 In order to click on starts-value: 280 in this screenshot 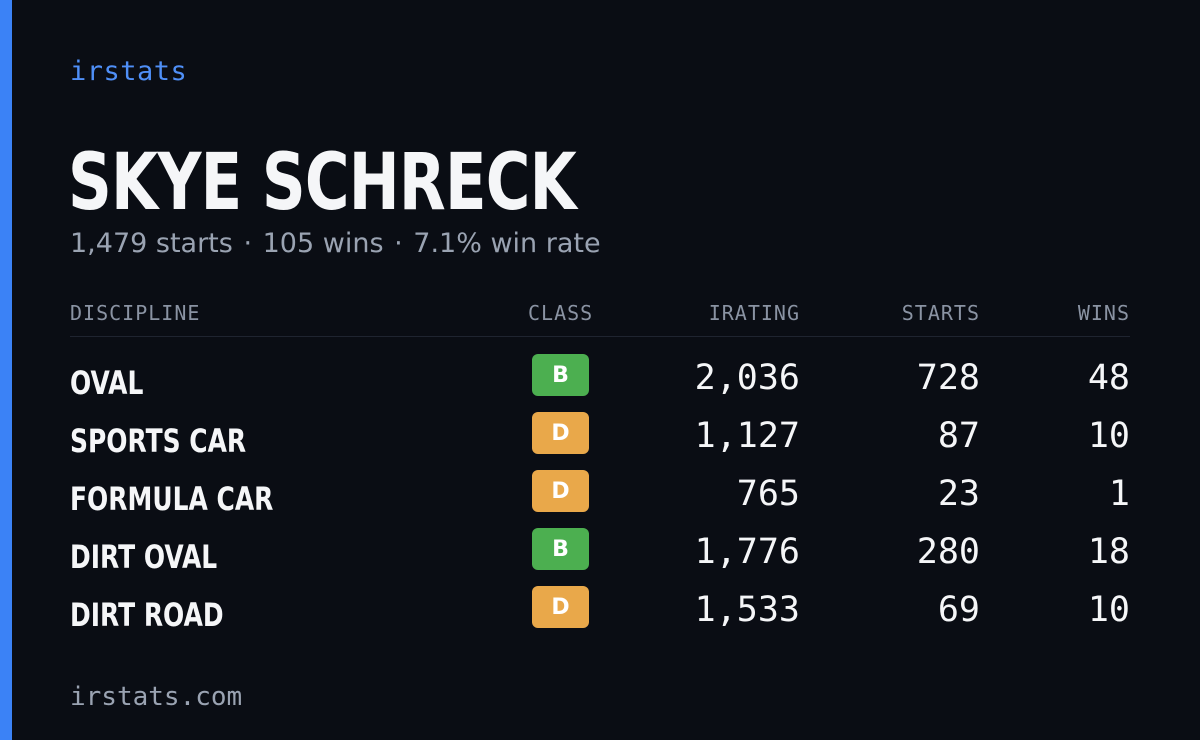, I will do `click(948, 552)`.